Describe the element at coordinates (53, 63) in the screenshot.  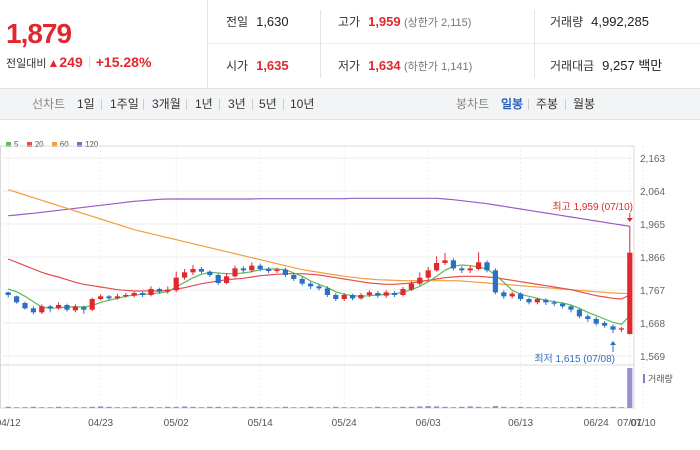
I see `up-triangle-icon: ▲` at that location.